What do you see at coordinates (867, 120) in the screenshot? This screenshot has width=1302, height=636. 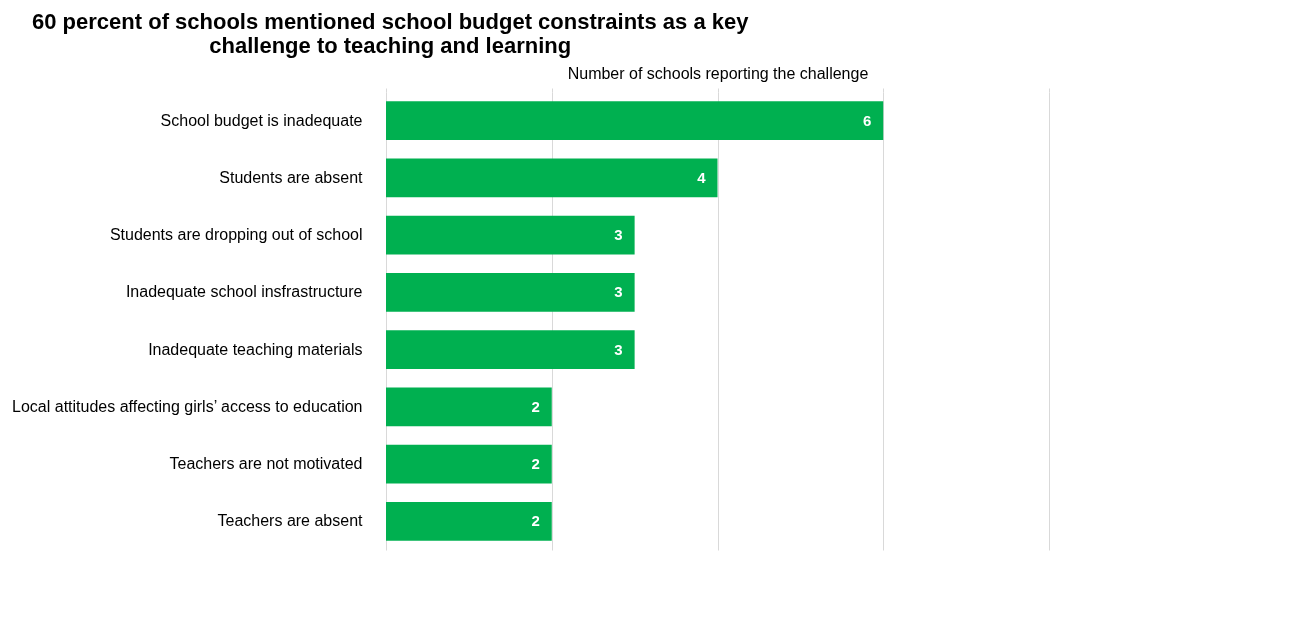 I see `data-label: 6` at bounding box center [867, 120].